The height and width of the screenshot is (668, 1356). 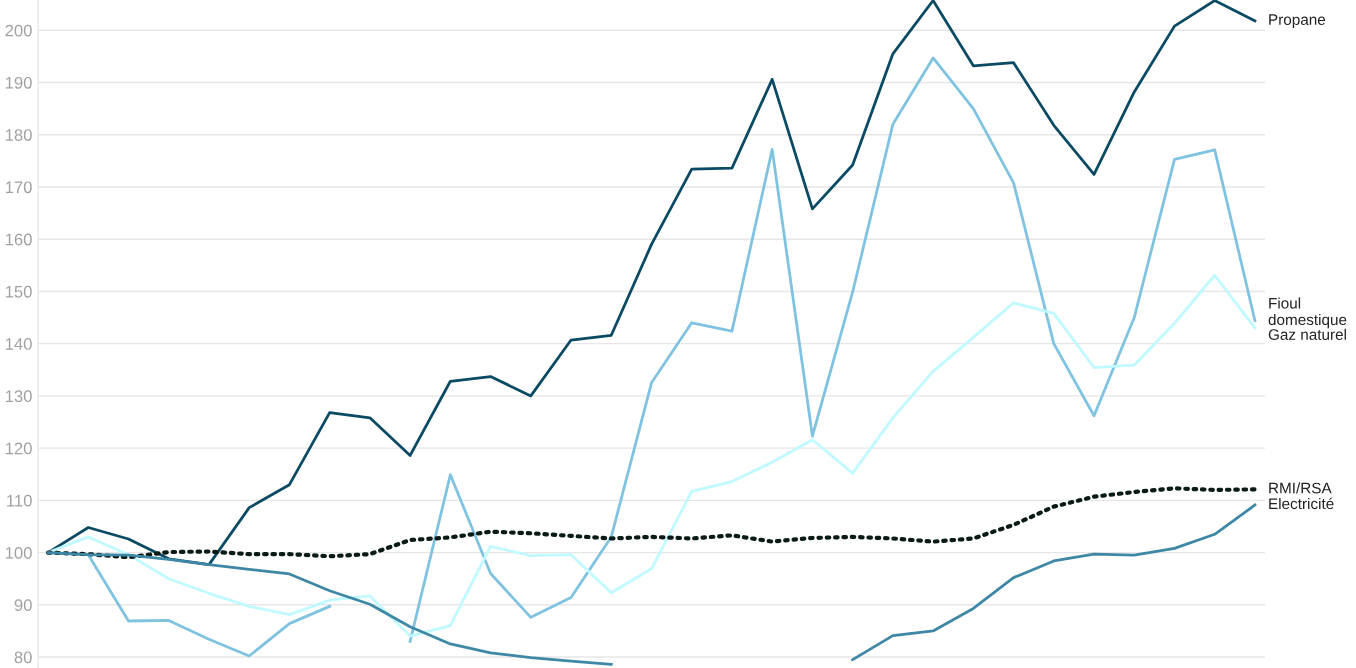 I want to click on y-tick-label: 150, so click(x=18, y=291).